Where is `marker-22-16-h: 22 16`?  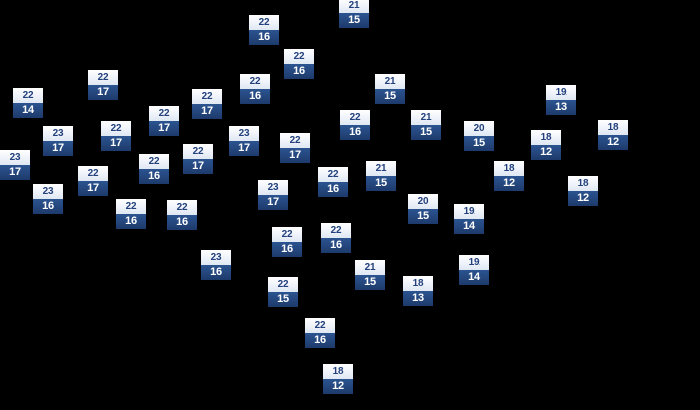
marker-22-16-h: 22 16 is located at coordinates (182, 215).